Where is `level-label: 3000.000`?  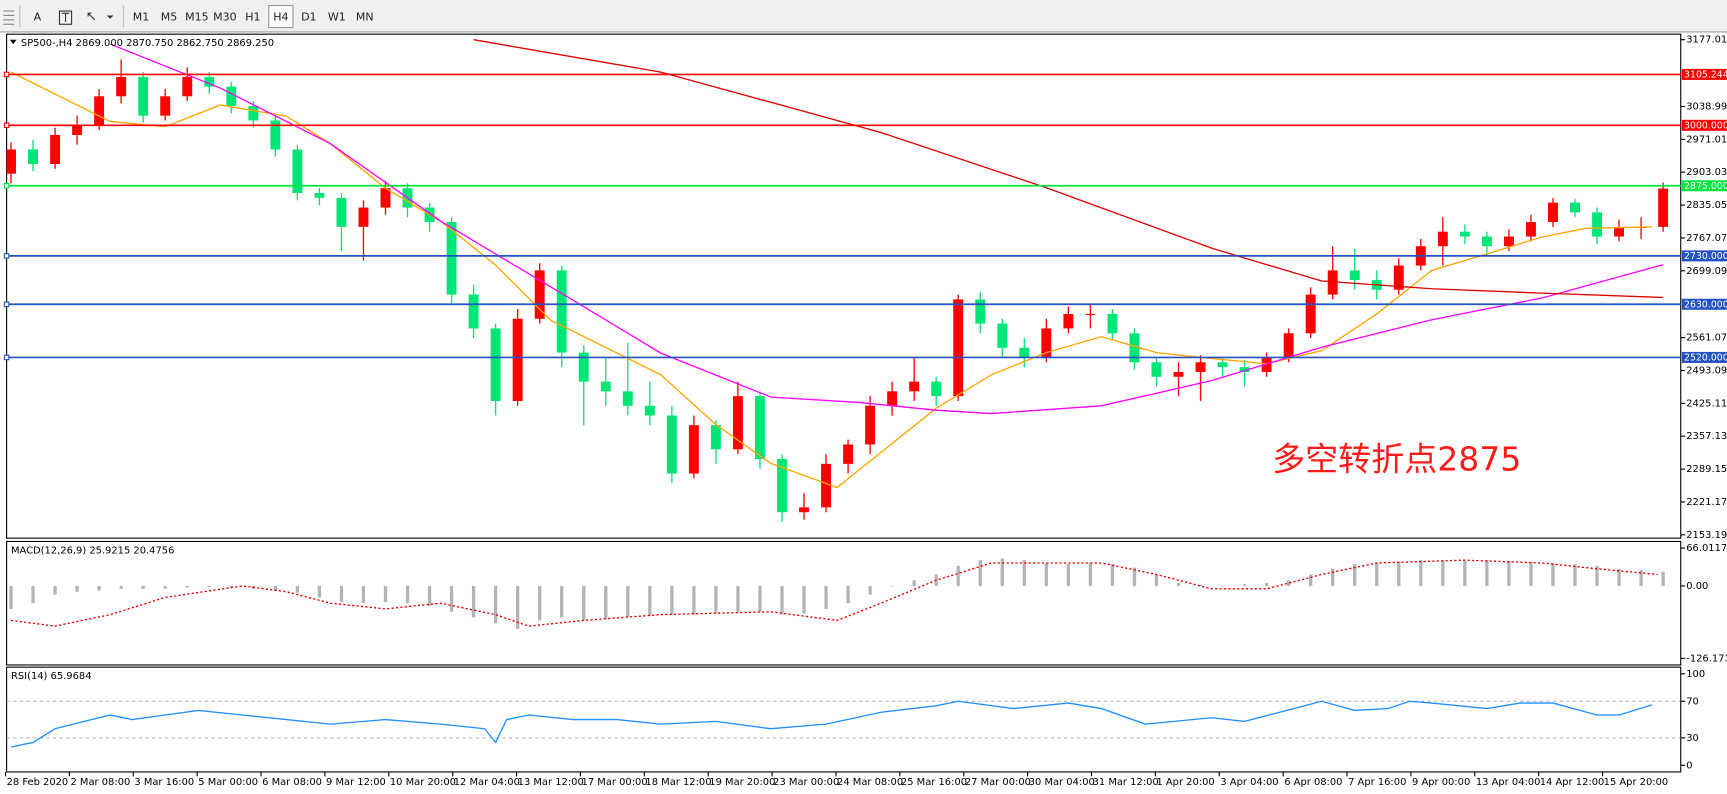 level-label: 3000.000 is located at coordinates (1705, 125).